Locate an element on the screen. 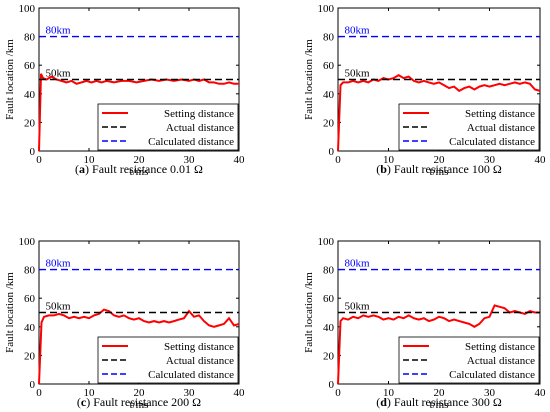 The height and width of the screenshot is (412, 550). panel-caption: (a) Fault resistance 0.01 Ω is located at coordinates (139, 169).